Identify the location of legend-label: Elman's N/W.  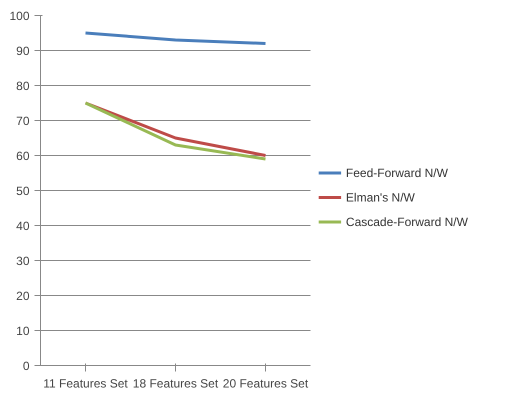
(381, 197).